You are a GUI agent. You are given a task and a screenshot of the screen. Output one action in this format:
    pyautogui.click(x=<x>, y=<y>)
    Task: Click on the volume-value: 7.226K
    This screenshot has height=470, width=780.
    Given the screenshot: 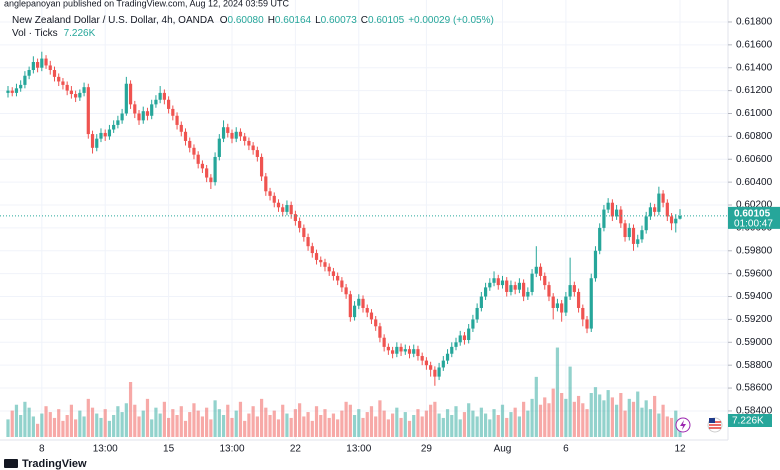 What is the action you would take?
    pyautogui.click(x=80, y=33)
    